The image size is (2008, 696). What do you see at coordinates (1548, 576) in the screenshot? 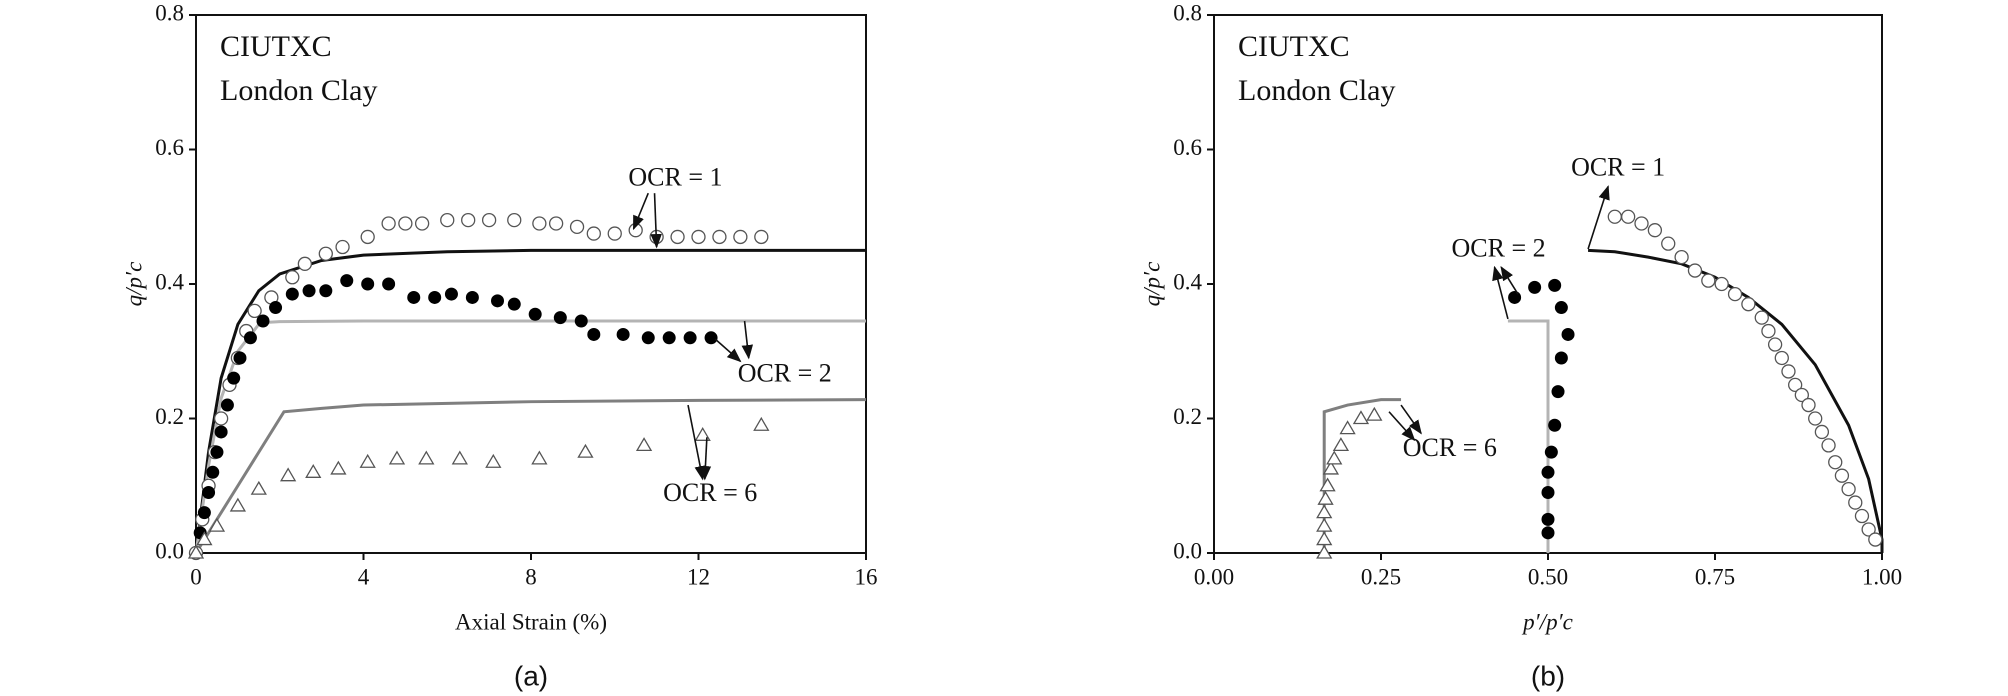
I see `x-tick-label: 0.50` at bounding box center [1548, 576].